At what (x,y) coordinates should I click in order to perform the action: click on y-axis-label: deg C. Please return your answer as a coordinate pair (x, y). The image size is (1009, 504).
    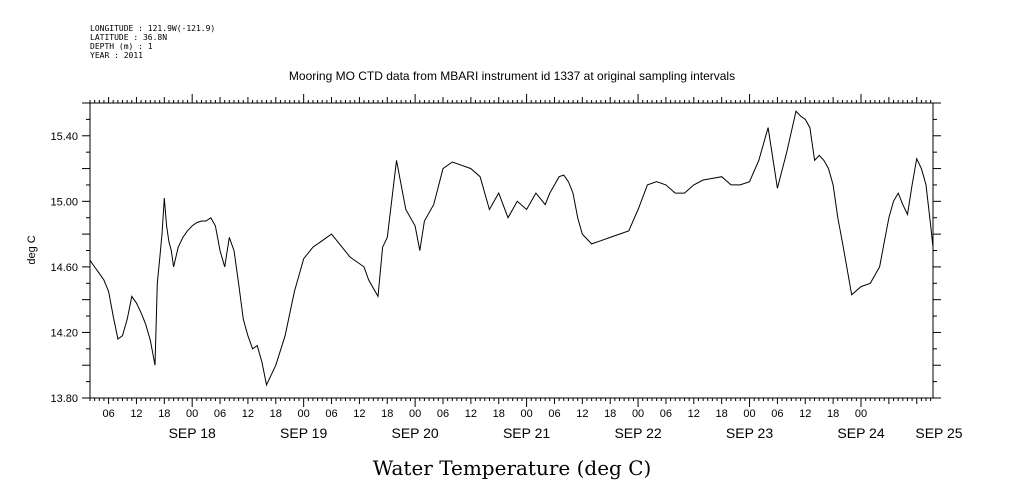
    Looking at the image, I should click on (32, 249).